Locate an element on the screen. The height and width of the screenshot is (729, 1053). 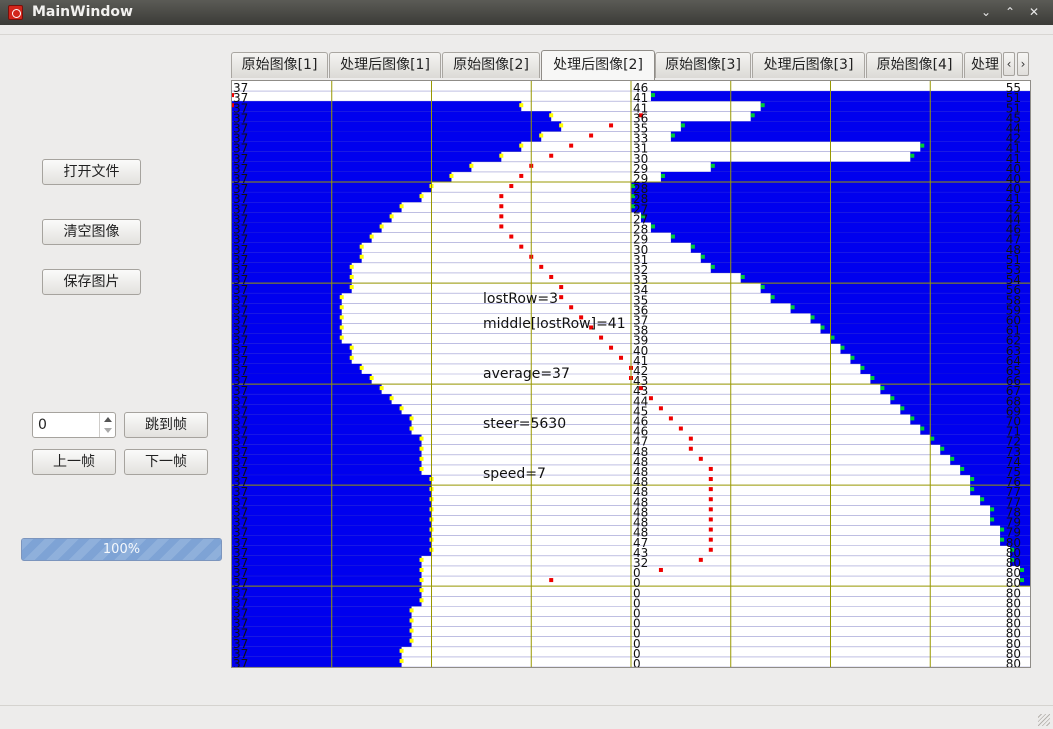
tab-processed-3: 处理后图像[3] is located at coordinates (808, 65).